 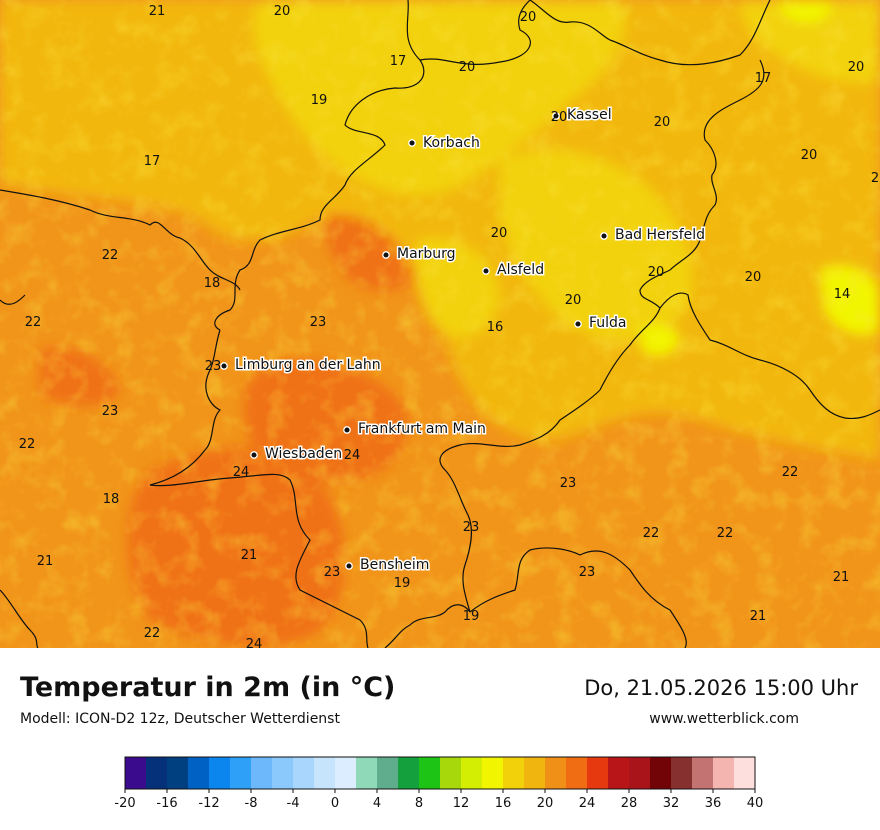 What do you see at coordinates (303, 454) in the screenshot?
I see `city-label: Wiesbaden` at bounding box center [303, 454].